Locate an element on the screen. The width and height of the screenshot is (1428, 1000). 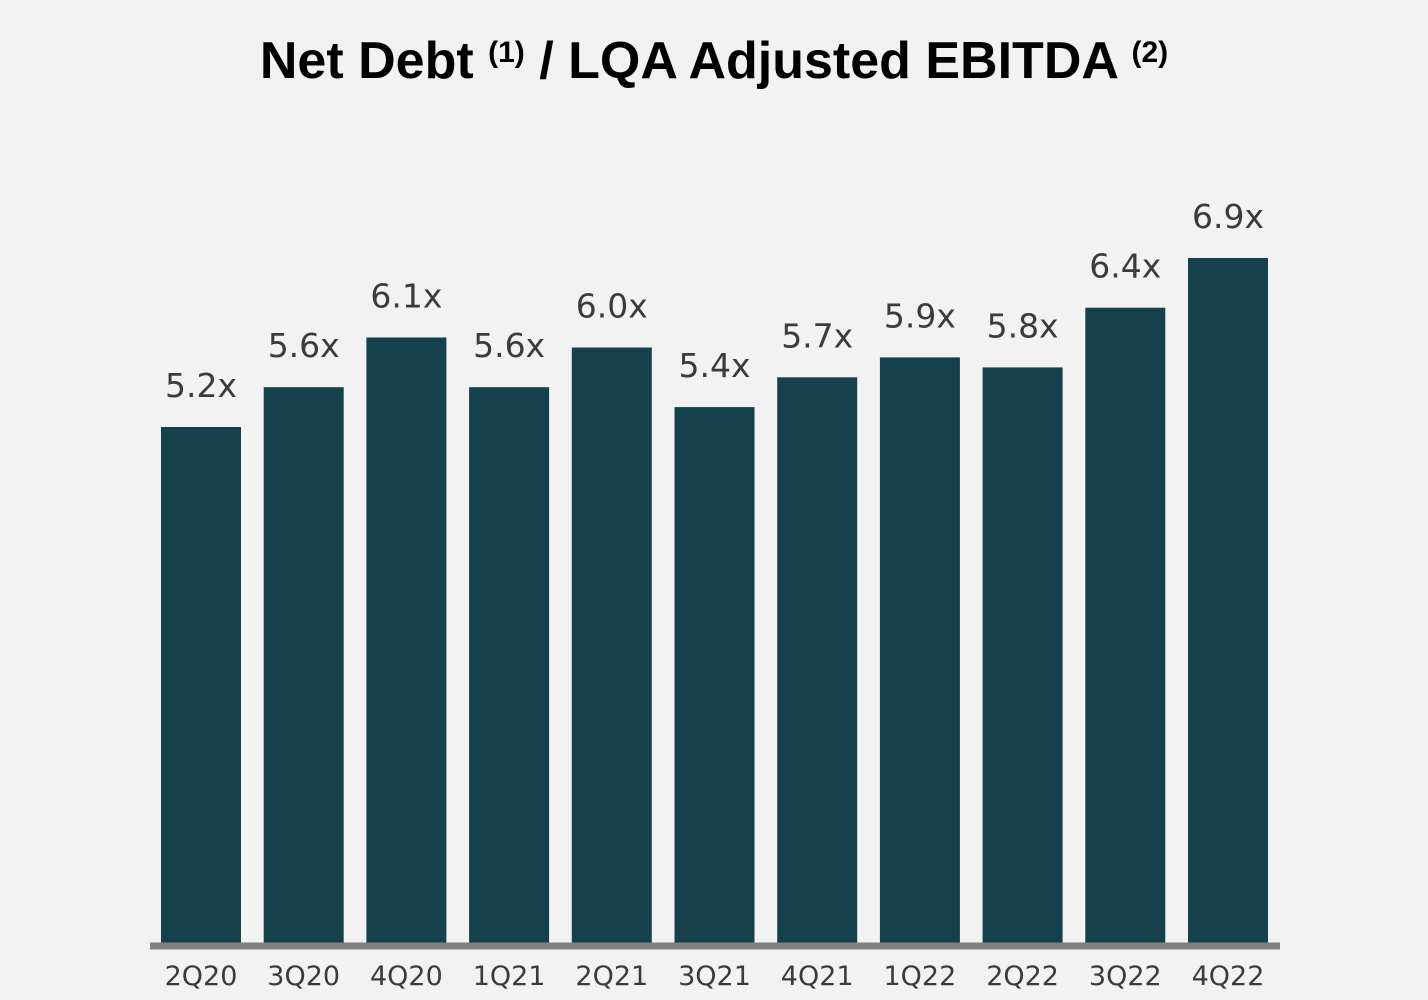
bar-3Q21 is located at coordinates (714, 676).